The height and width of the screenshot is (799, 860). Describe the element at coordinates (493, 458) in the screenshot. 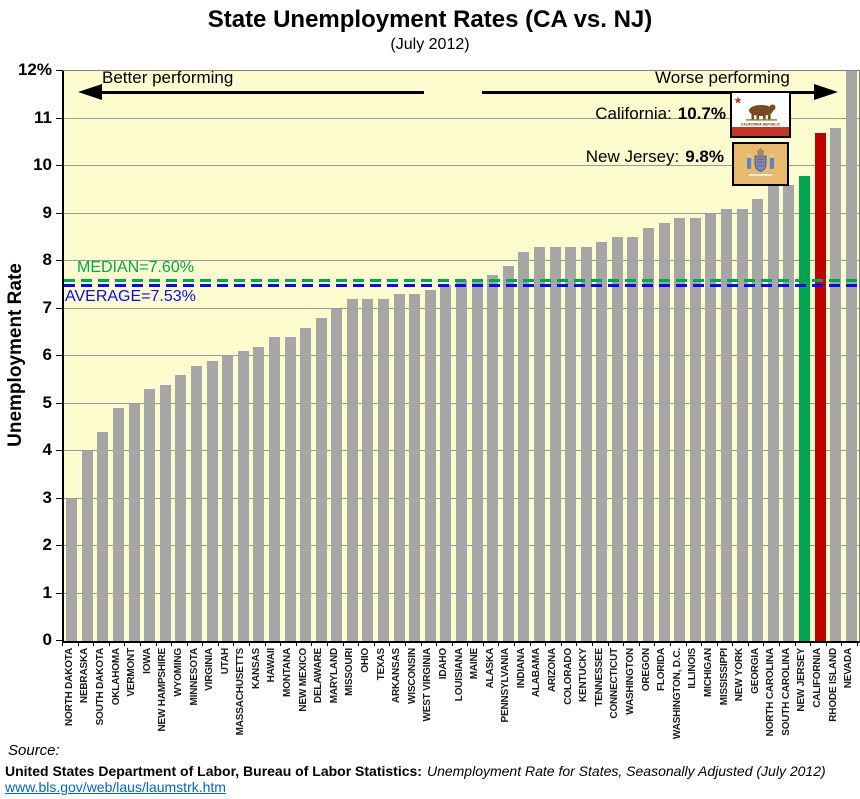

I see `bar-alaska` at that location.